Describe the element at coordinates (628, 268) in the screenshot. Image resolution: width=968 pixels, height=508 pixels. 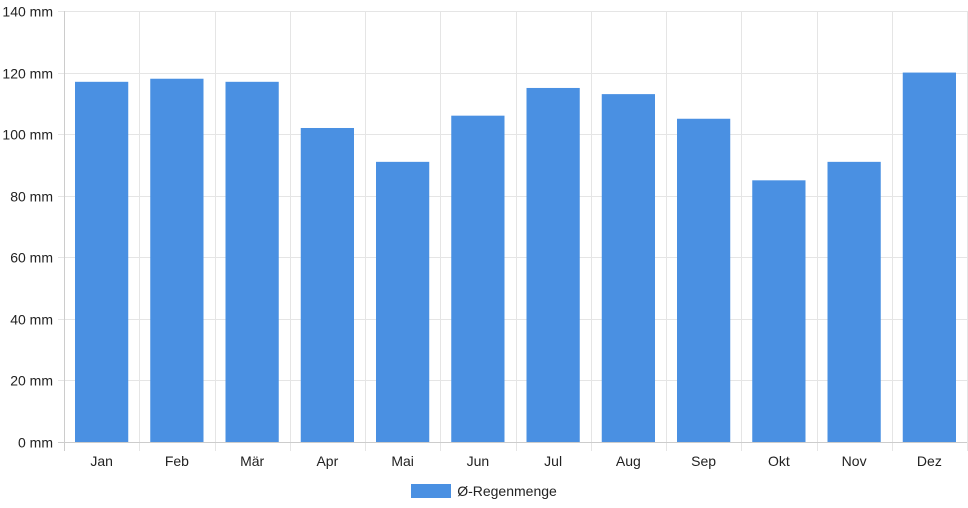
I see `bar-Aug` at that location.